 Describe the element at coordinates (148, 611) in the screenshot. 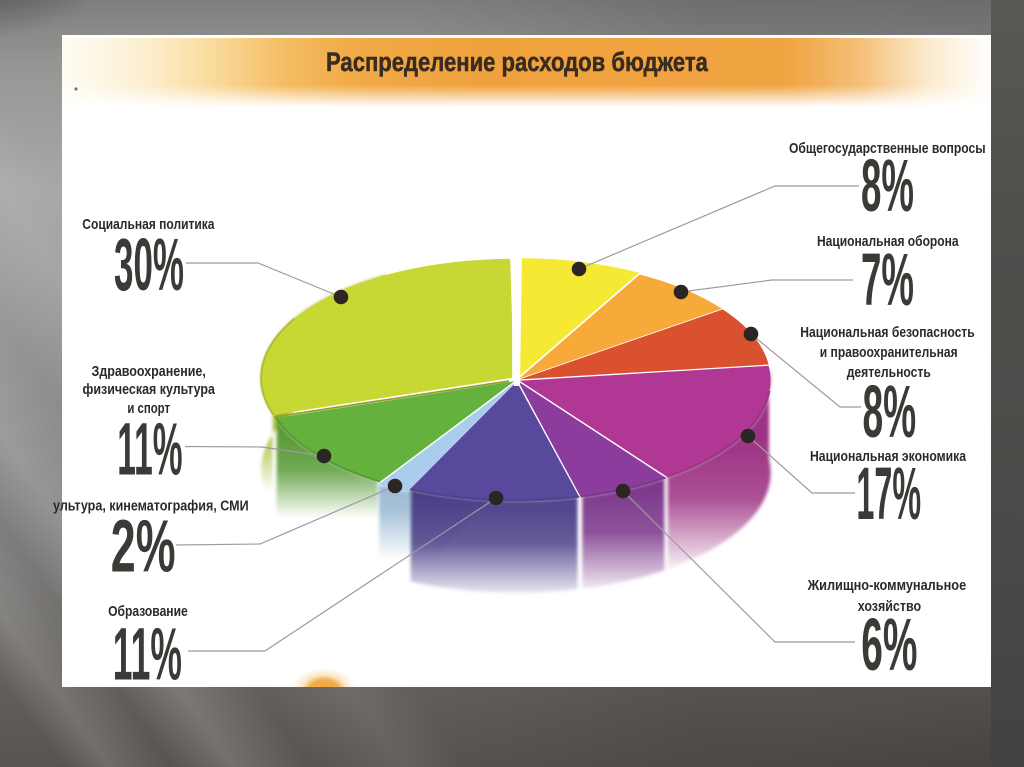

I see `svg-text: Образование` at that location.